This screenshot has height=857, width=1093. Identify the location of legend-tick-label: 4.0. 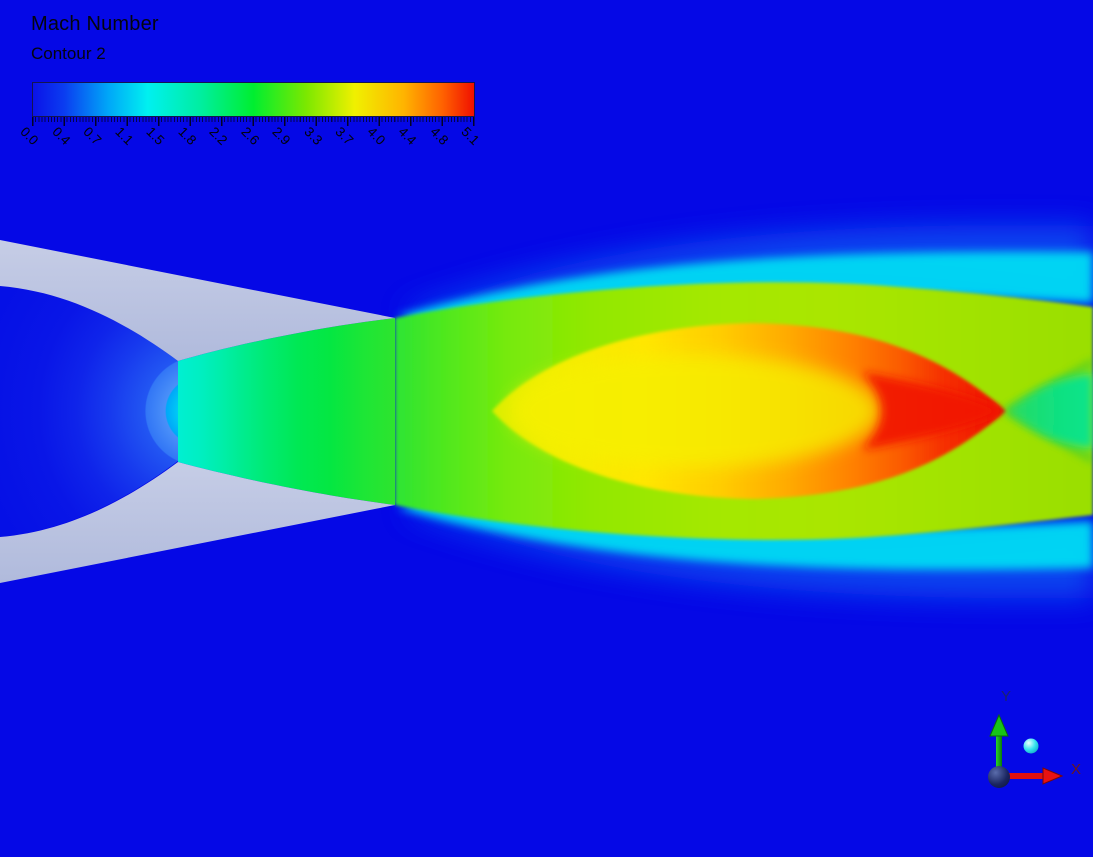
(375, 136).